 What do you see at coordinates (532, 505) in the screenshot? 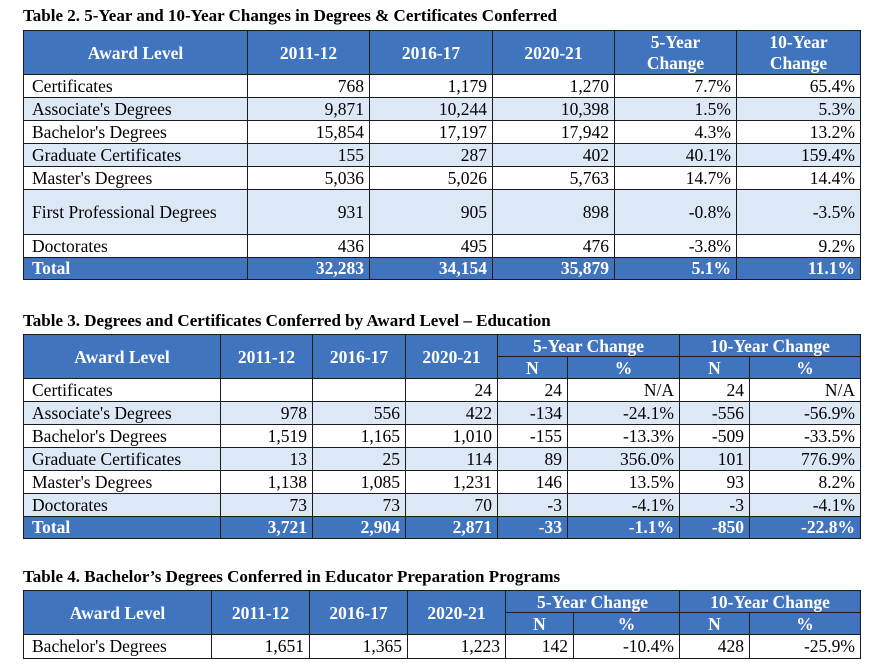
I see `cell-5yr-n: -3` at bounding box center [532, 505].